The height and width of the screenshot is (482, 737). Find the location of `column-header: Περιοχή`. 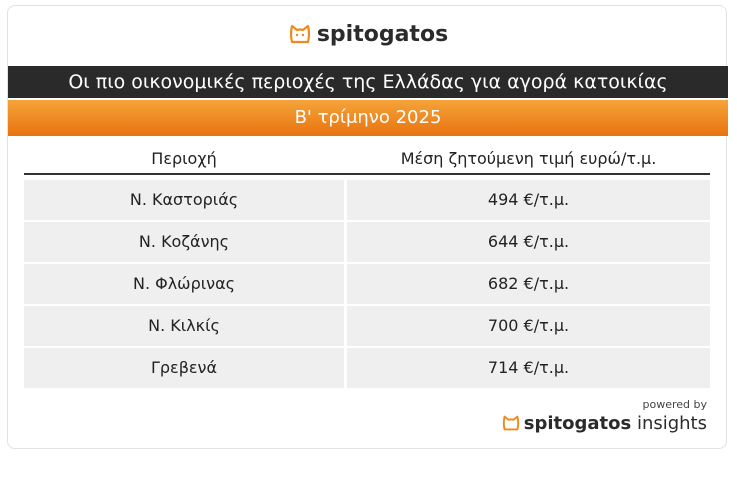

column-header: Περιοχή is located at coordinates (184, 158).